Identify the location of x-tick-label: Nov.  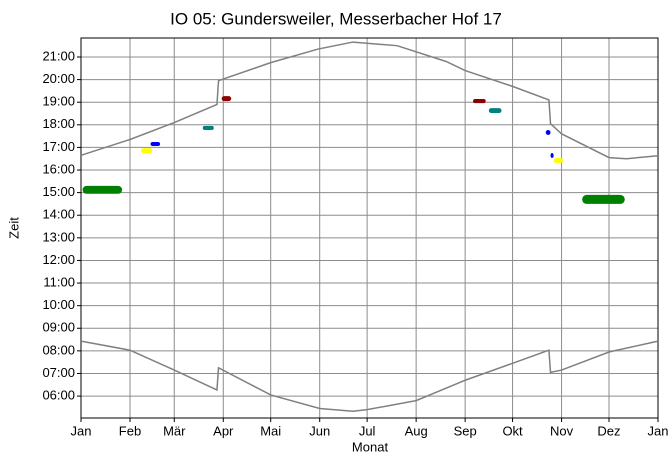
(562, 430).